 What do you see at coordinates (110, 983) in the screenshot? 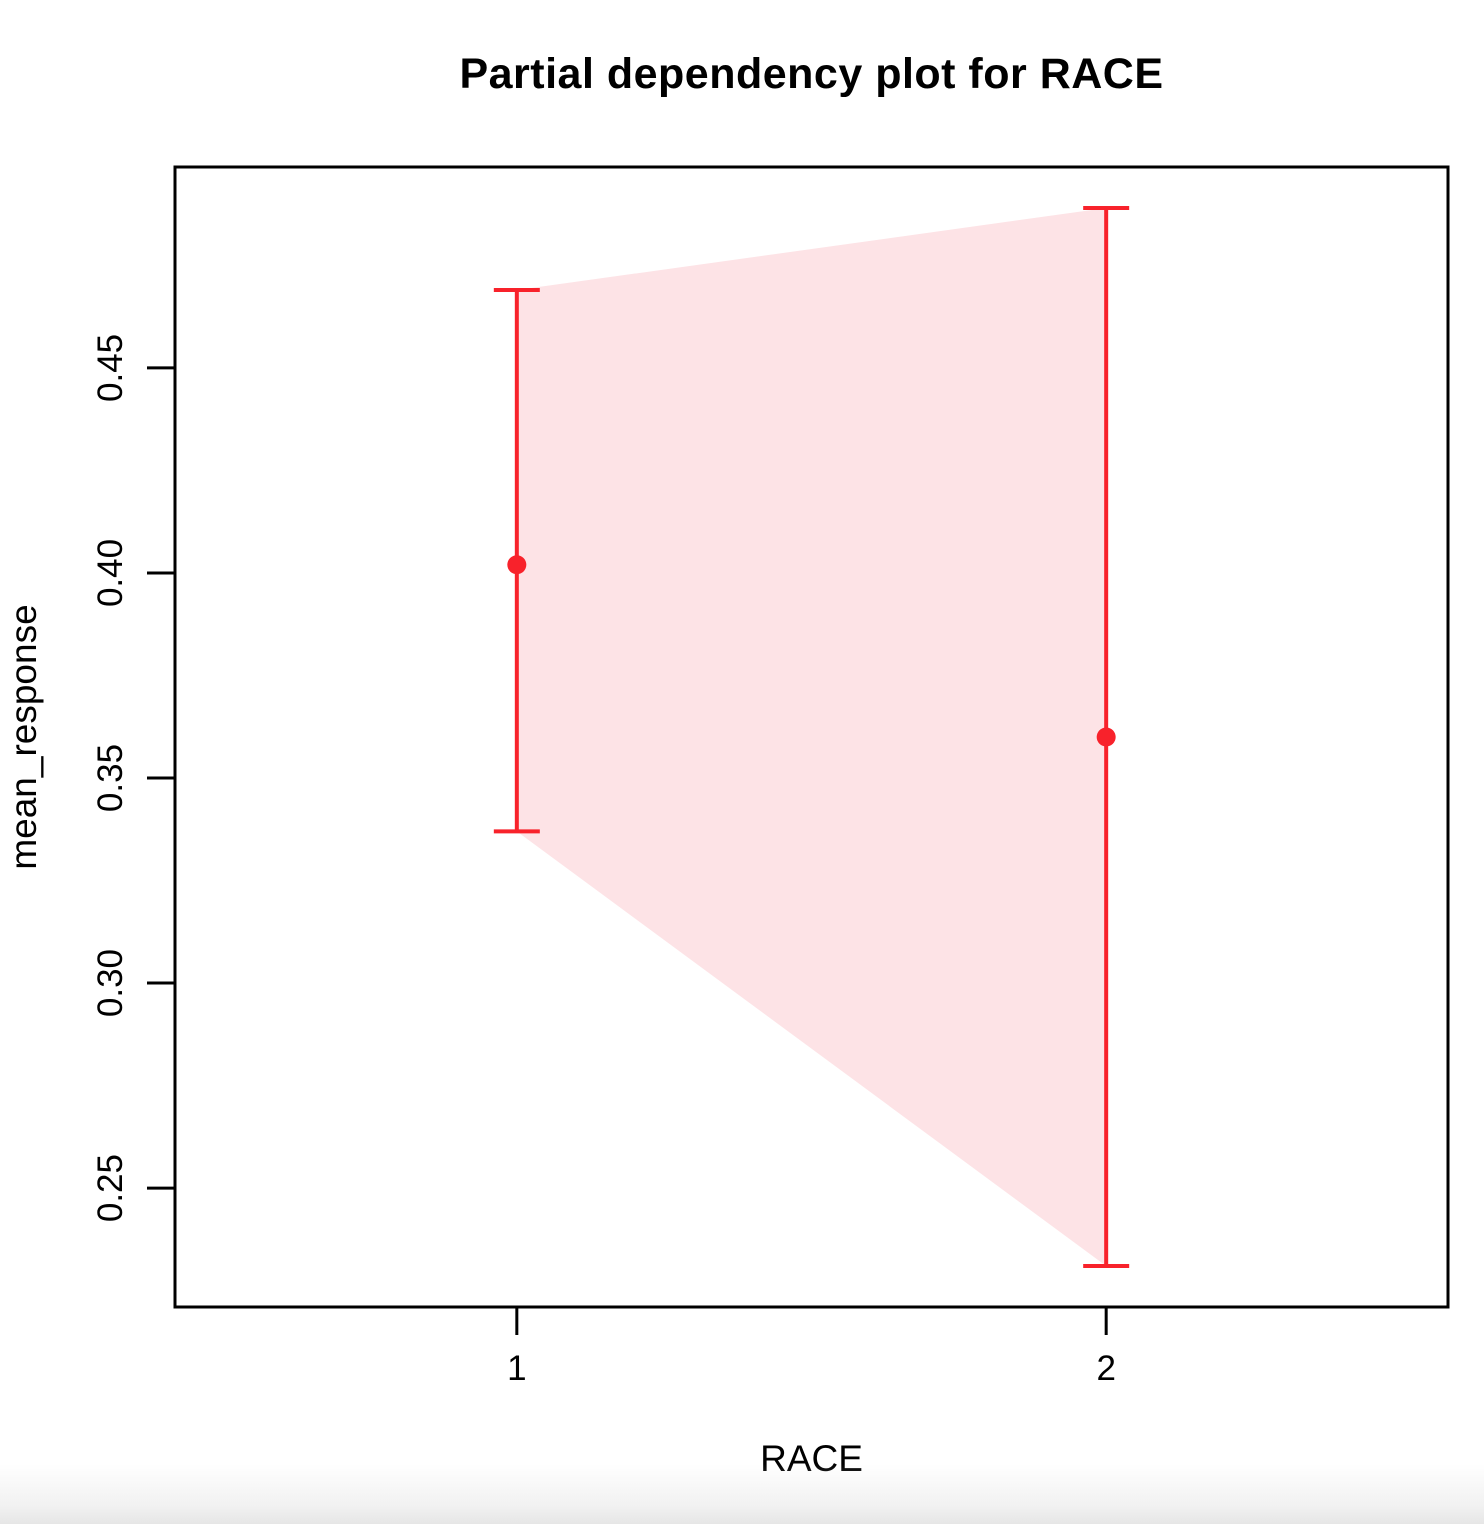
I see `y-tick-label: 0.30` at bounding box center [110, 983].